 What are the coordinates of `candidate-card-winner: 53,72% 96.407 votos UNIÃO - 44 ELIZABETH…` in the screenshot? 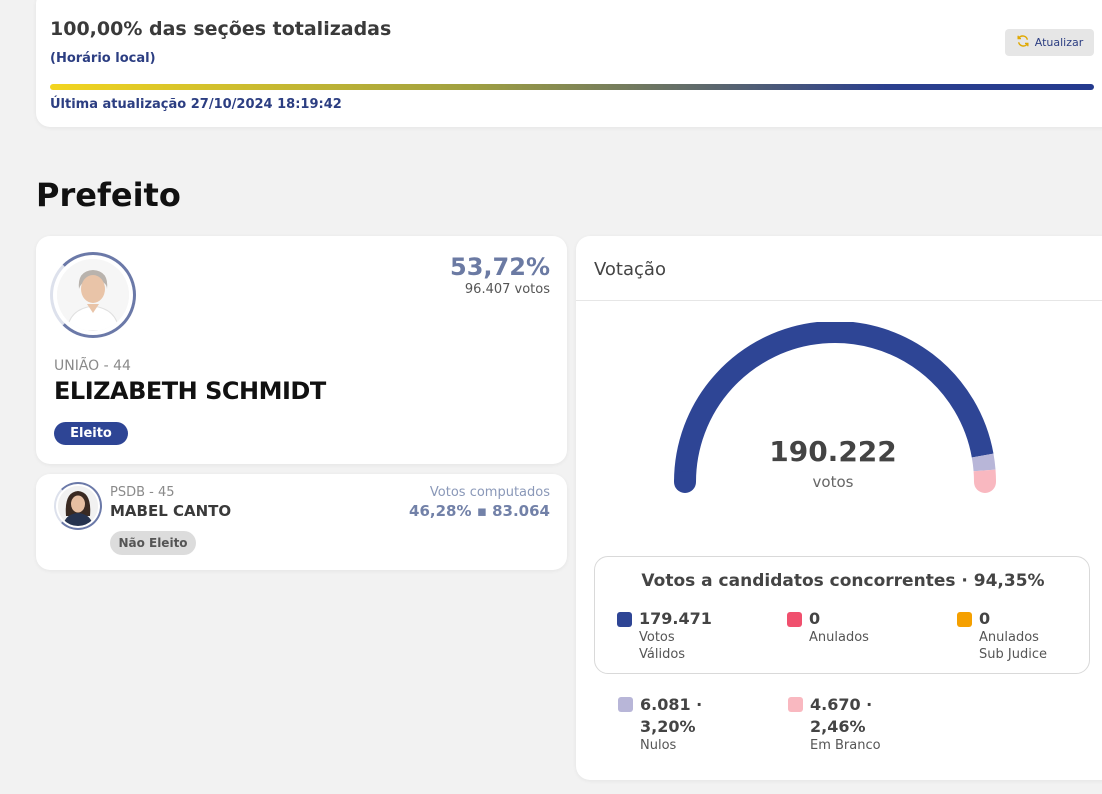 It's located at (301, 350).